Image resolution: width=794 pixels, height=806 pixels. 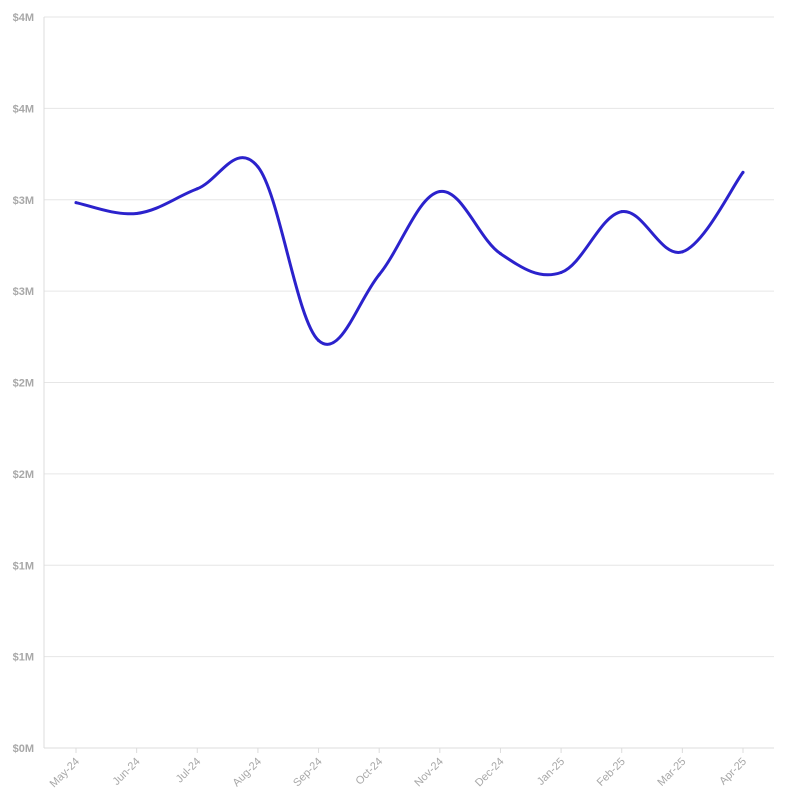 I want to click on x-tick-label: Nov-24, so click(x=429, y=773).